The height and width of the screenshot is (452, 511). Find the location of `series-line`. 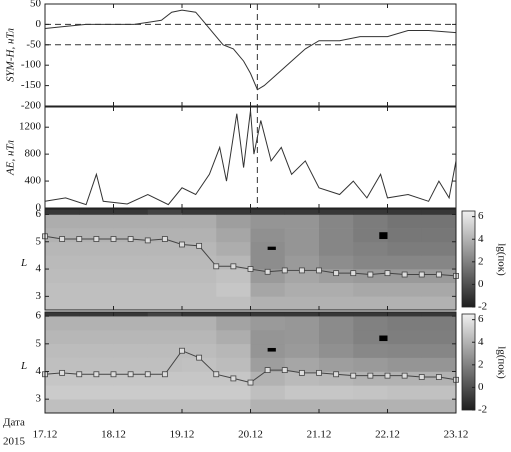

series-line is located at coordinates (250, 50).